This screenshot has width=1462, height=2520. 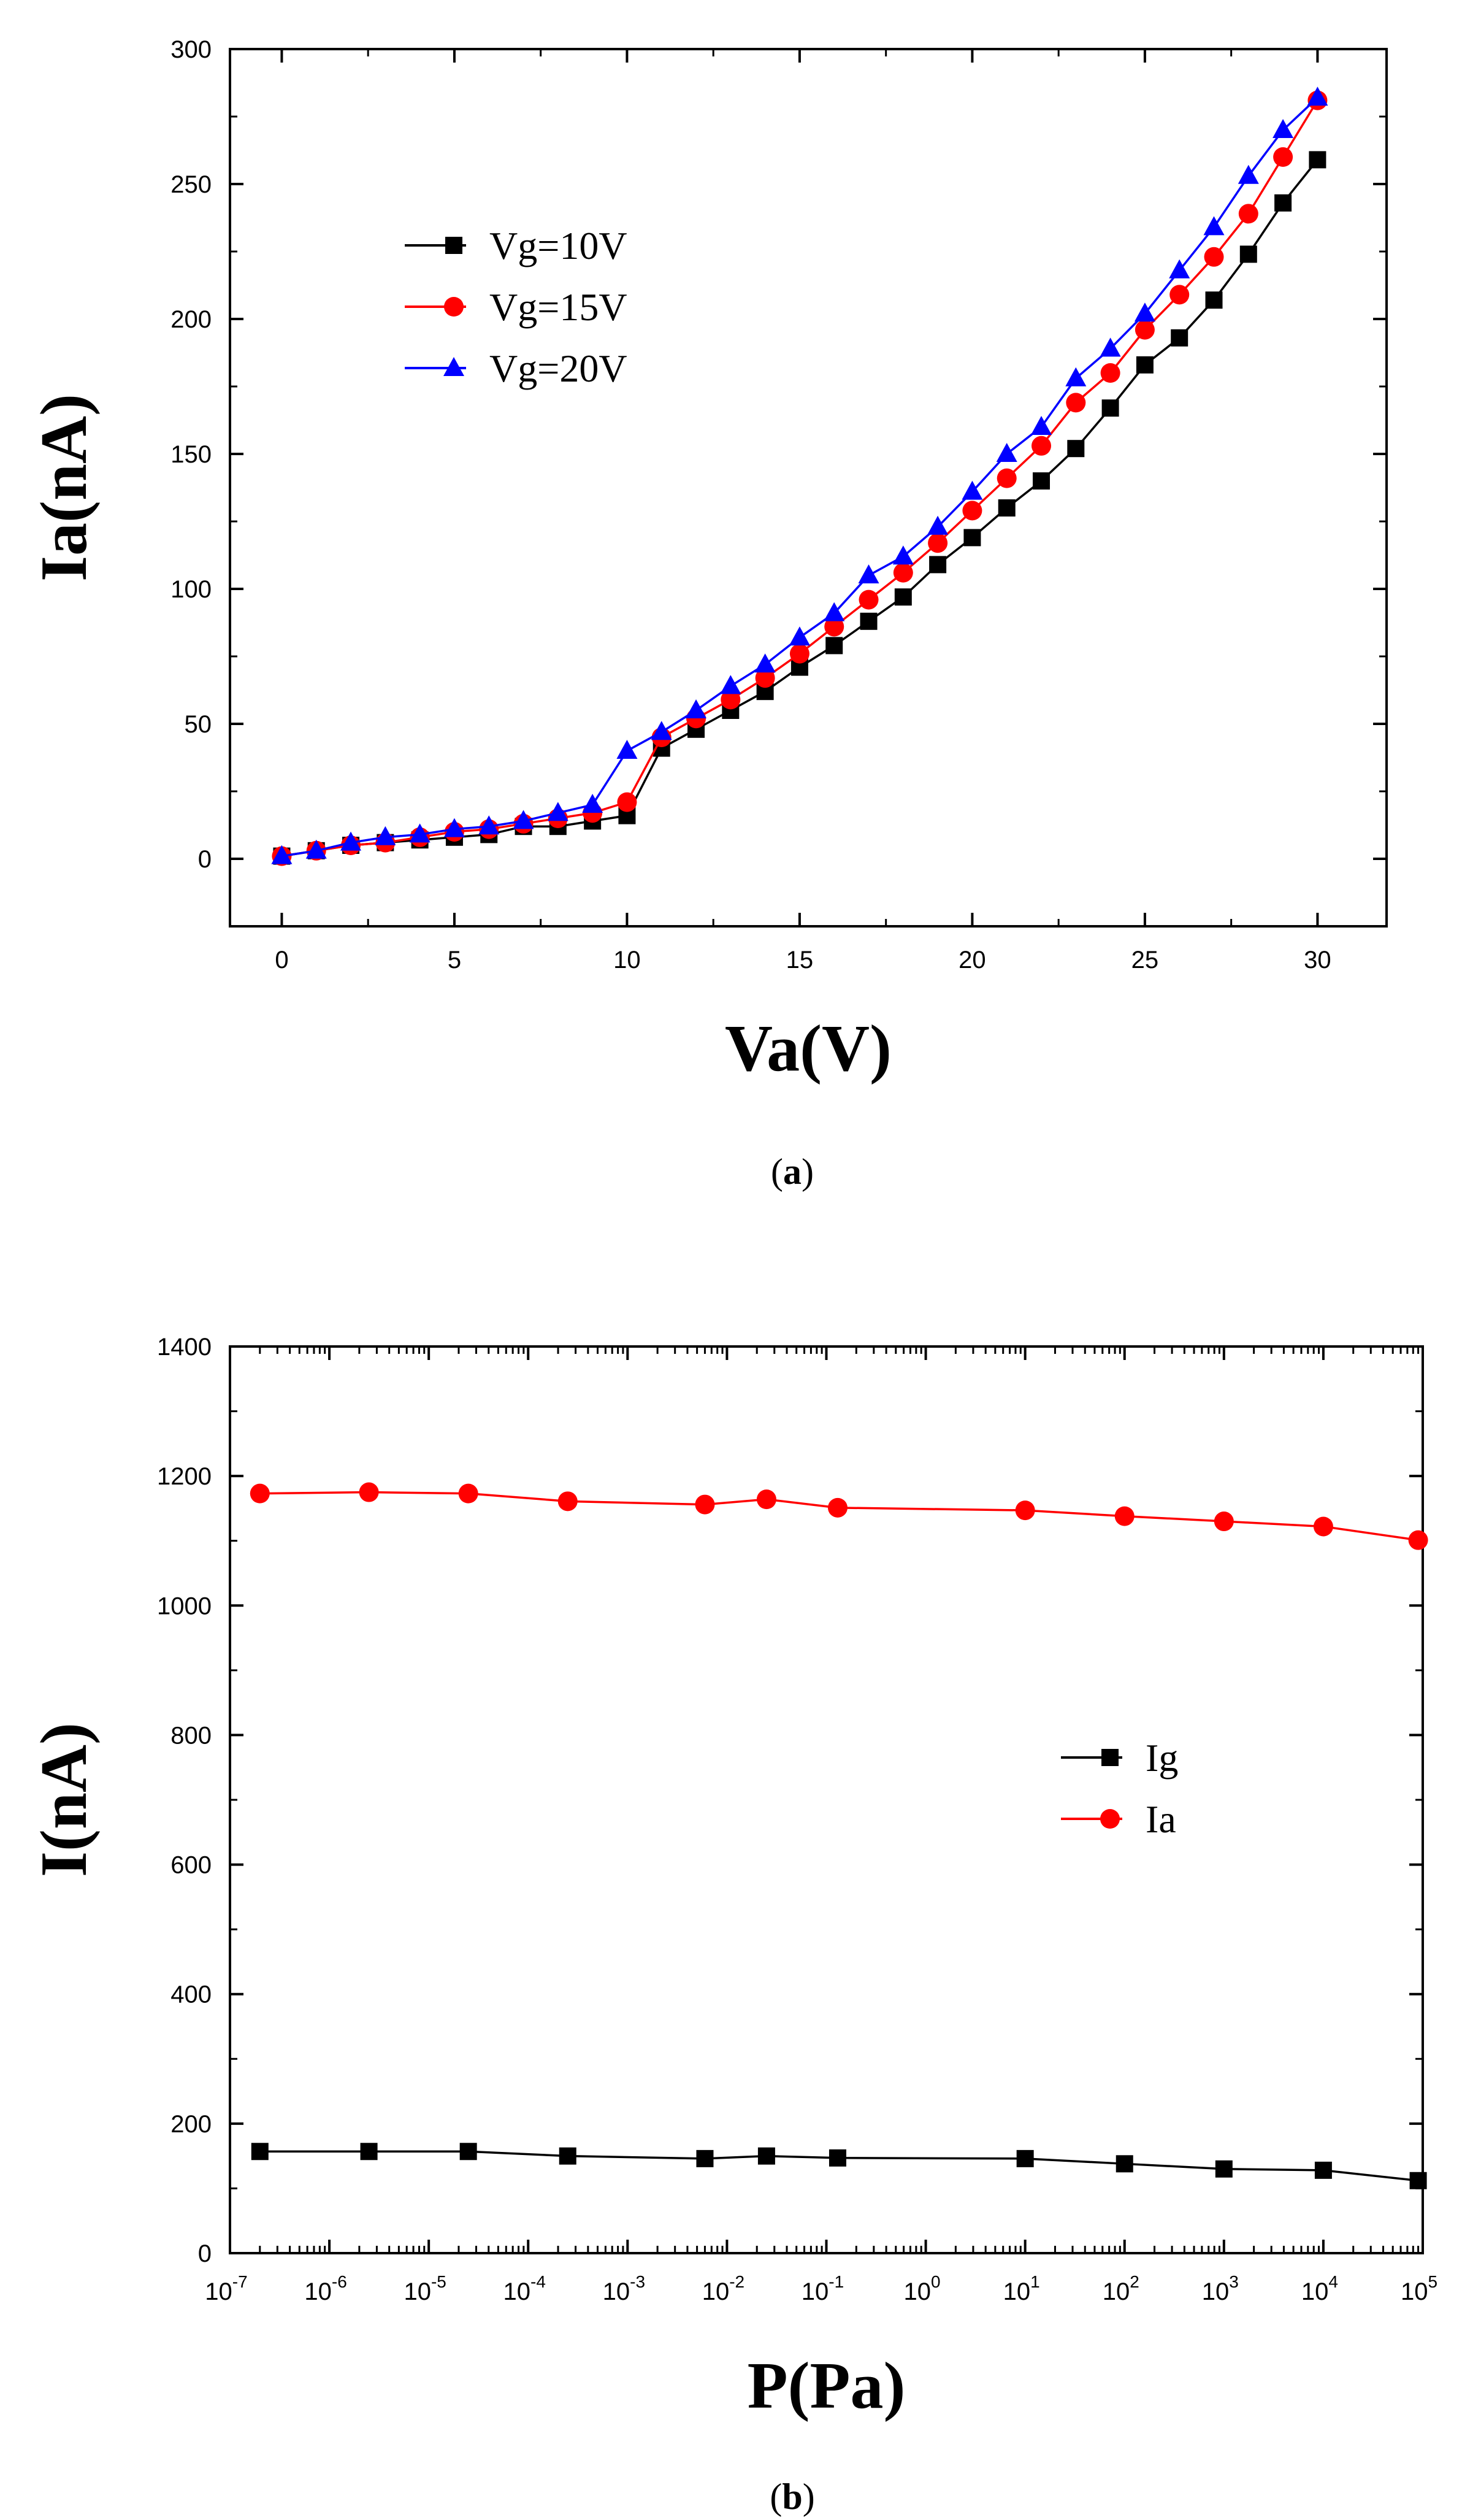 What do you see at coordinates (1433, 2281) in the screenshot?
I see `x-tick-exponent: 5` at bounding box center [1433, 2281].